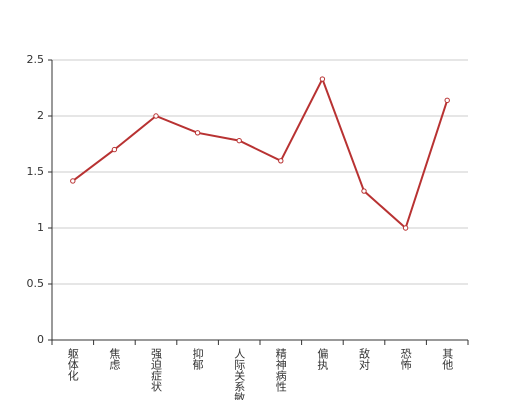  I want to click on x-tick-label: 焦虑, so click(114, 359).